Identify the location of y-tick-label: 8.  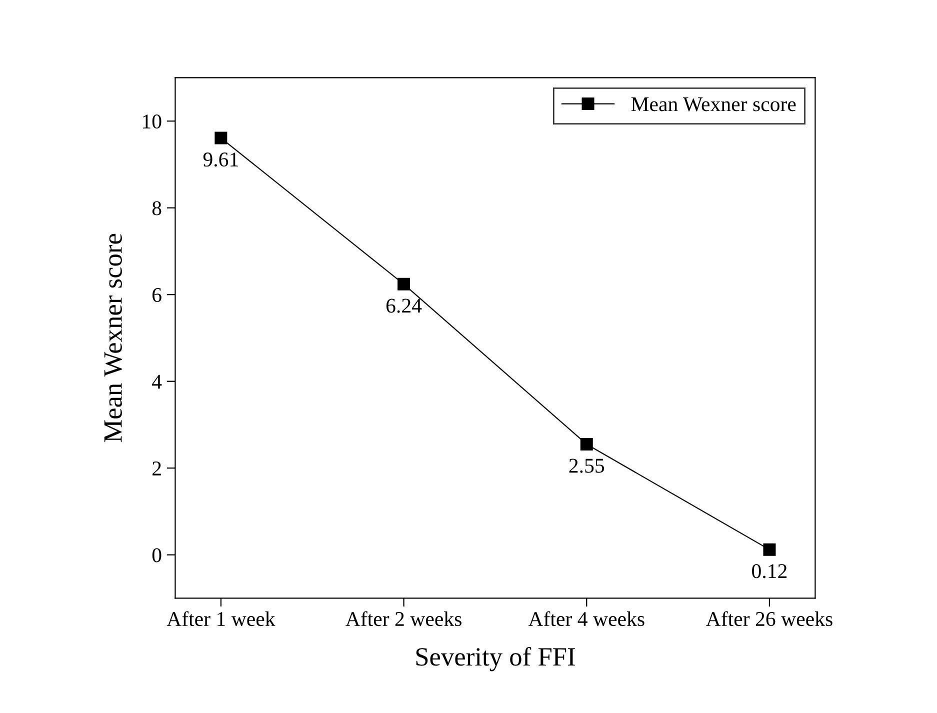
(157, 208).